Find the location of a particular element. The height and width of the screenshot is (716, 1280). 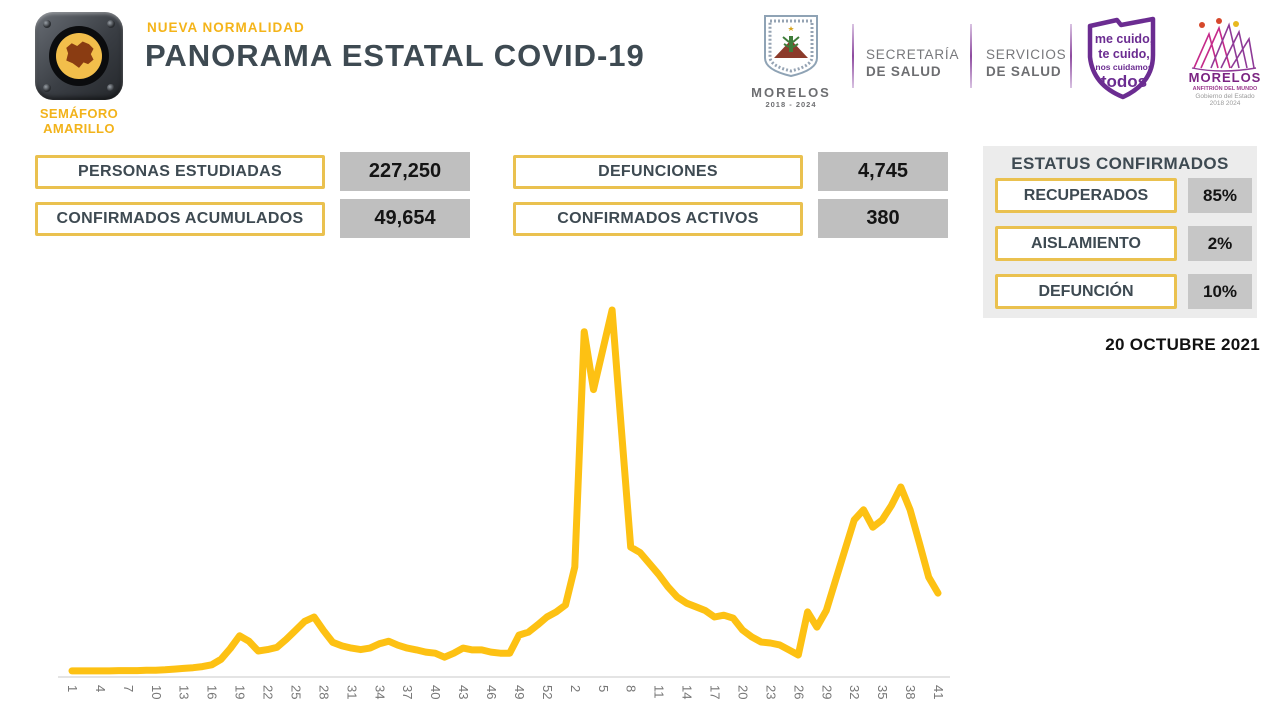

morelos-coat-of-arms: MORELOS 2018 - 2024 is located at coordinates (791, 61).